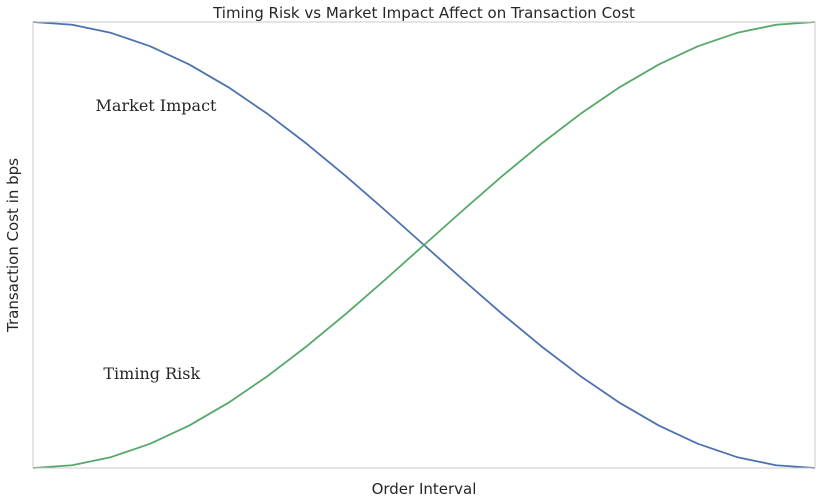 This screenshot has width=821, height=502. What do you see at coordinates (156, 105) in the screenshot?
I see `annotation-label-1: Market Impact` at bounding box center [156, 105].